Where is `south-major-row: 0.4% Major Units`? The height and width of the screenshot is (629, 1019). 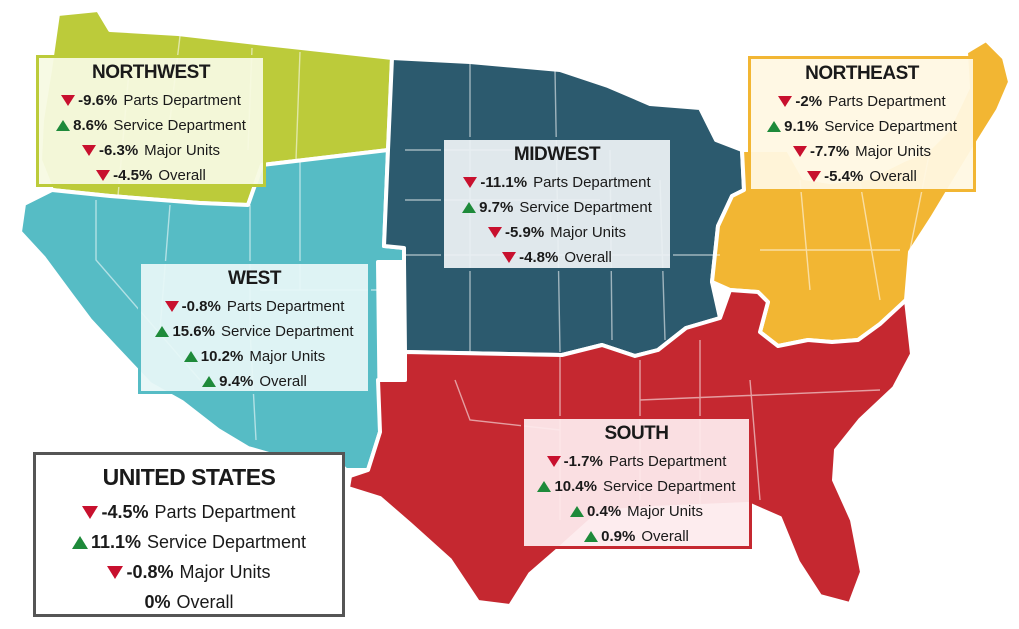
south-major-row: 0.4% Major Units is located at coordinates (636, 511).